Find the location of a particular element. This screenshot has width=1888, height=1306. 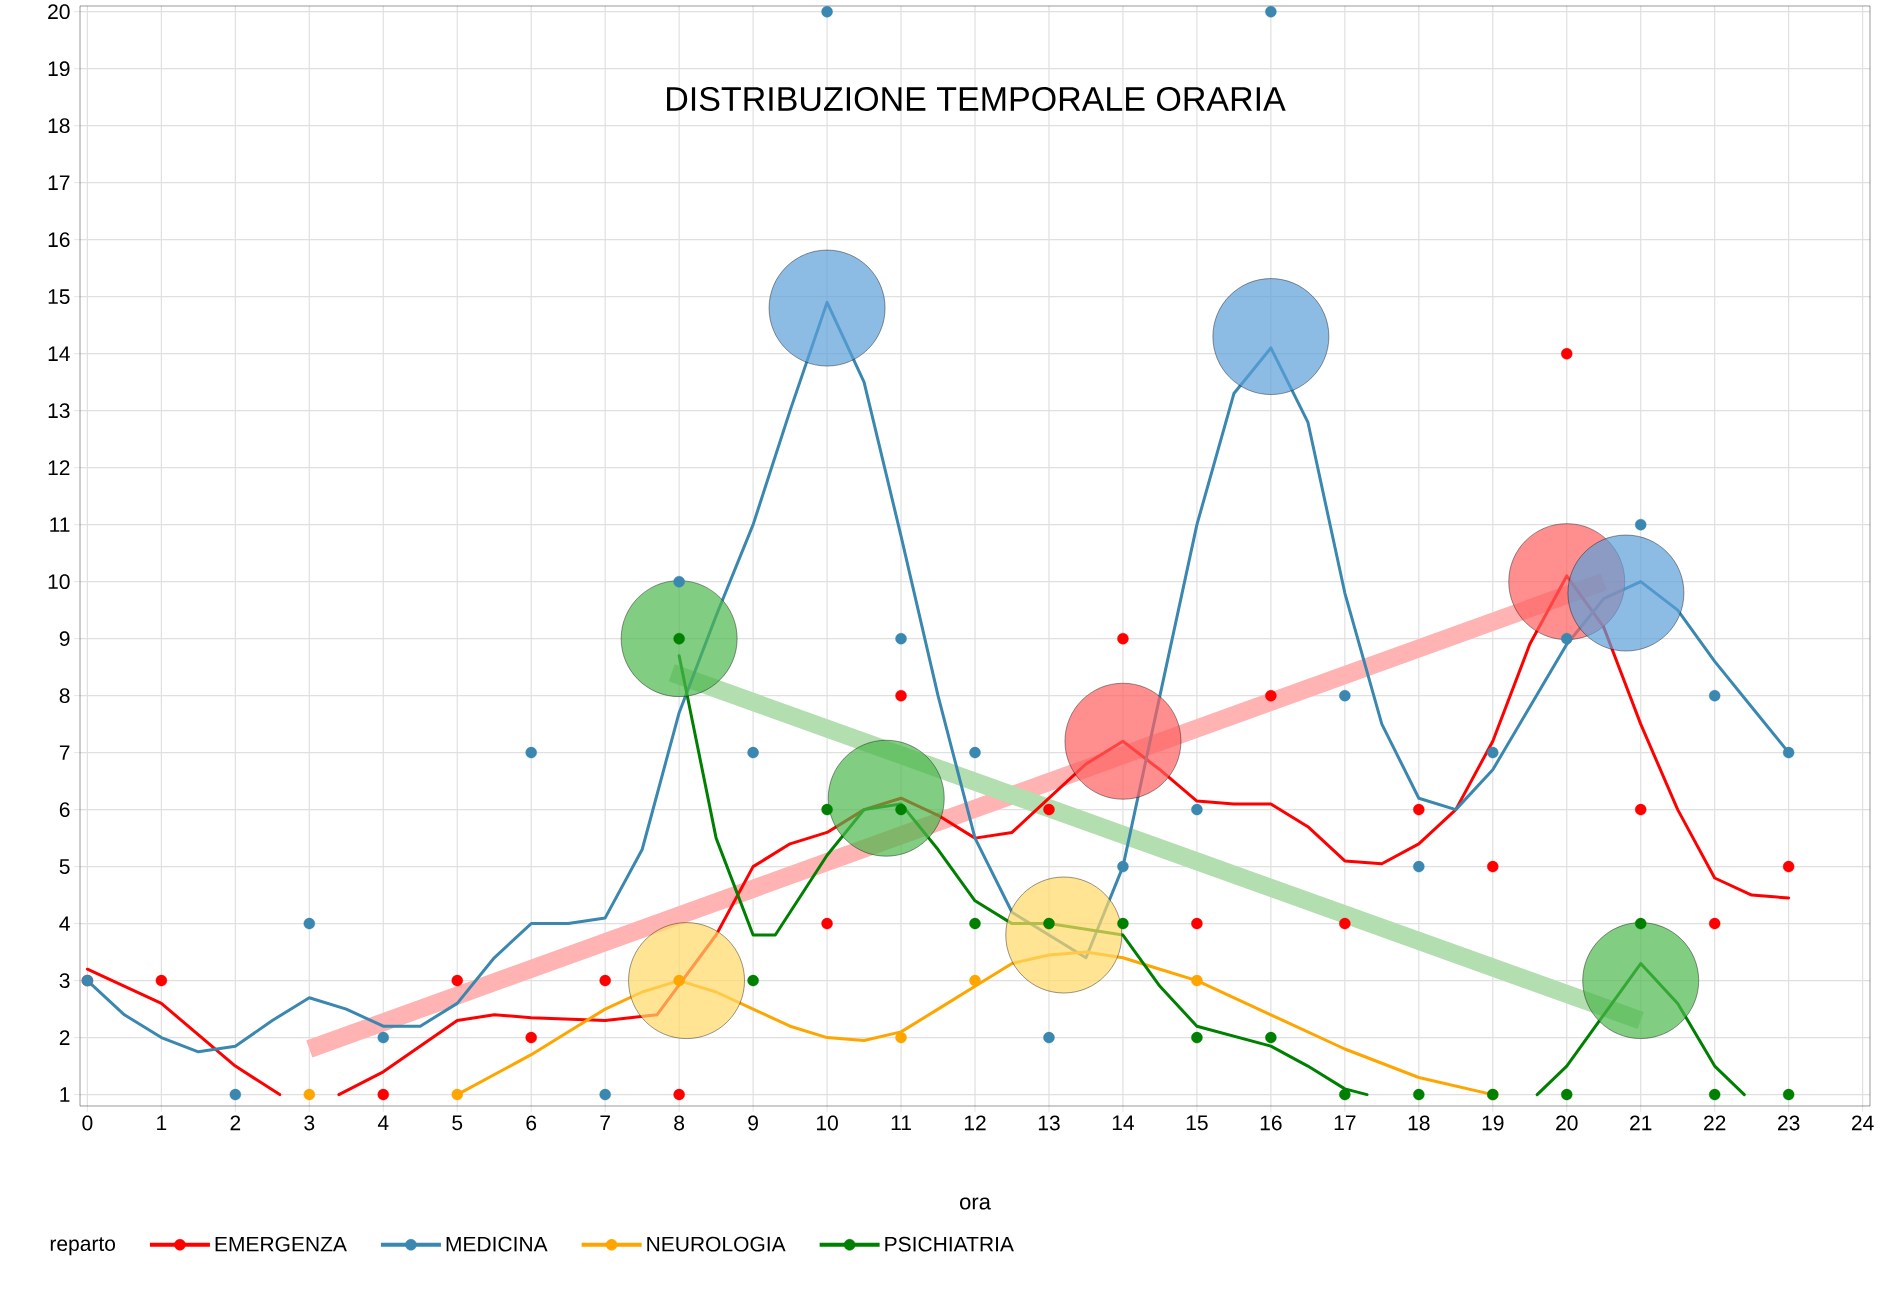

x-tick-label: 16 is located at coordinates (1271, 1123).